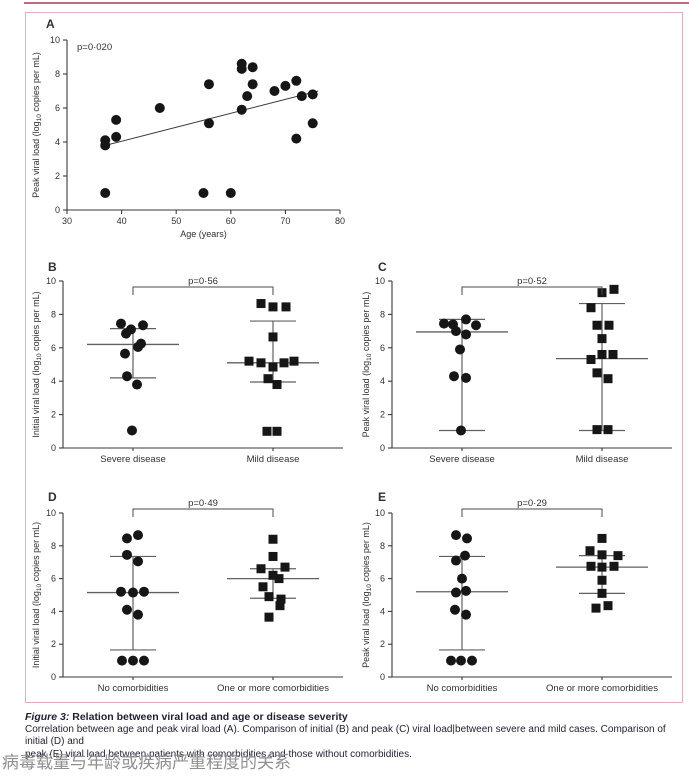  I want to click on p-value: p=0·29, so click(532, 503).